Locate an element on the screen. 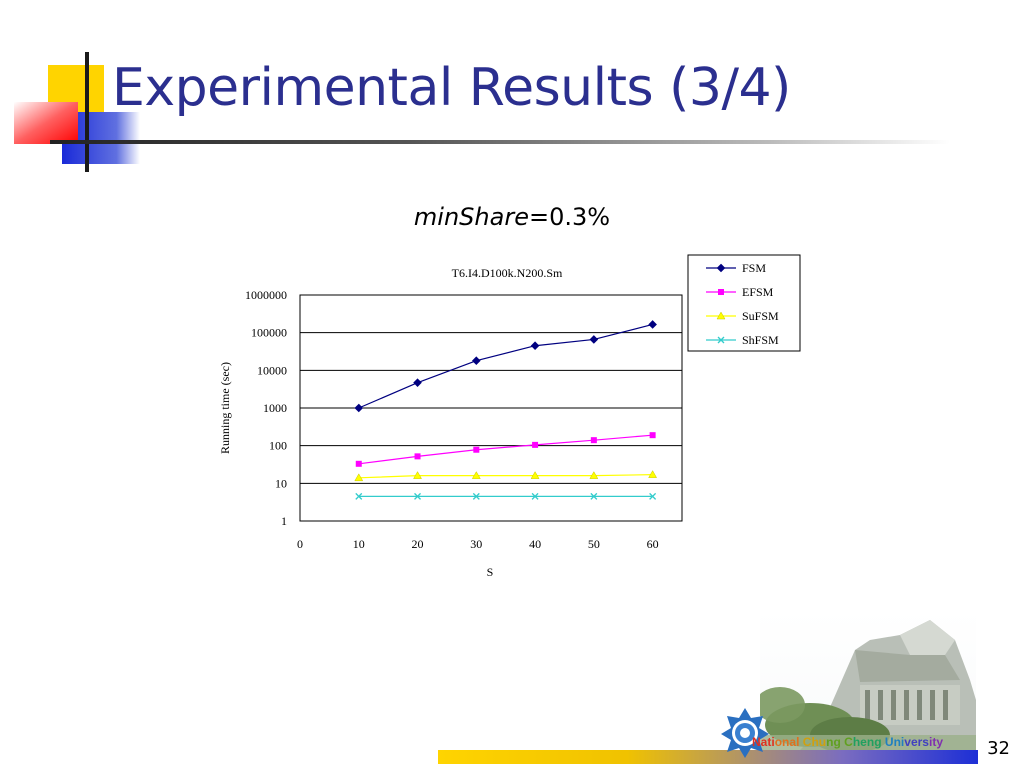  x-tick-label: 30 is located at coordinates (476, 544).